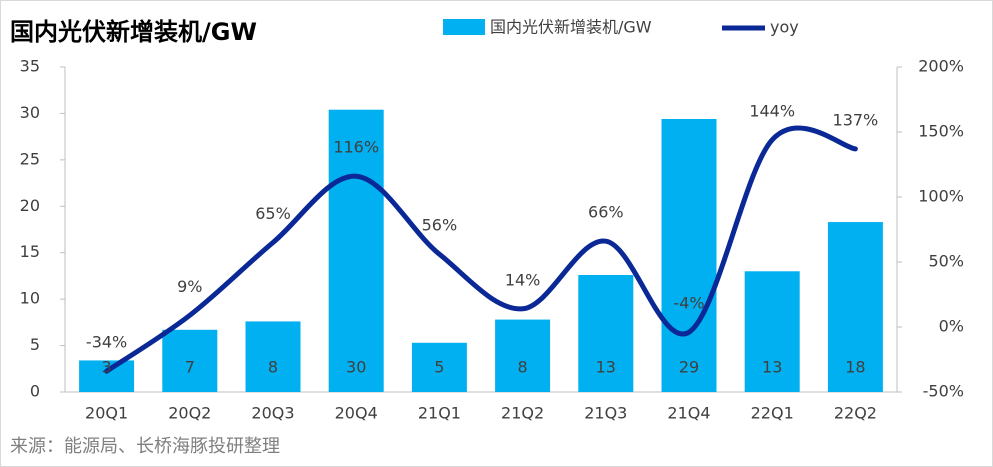 The width and height of the screenshot is (993, 467). I want to click on yoy-value-label: 116%, so click(356, 147).